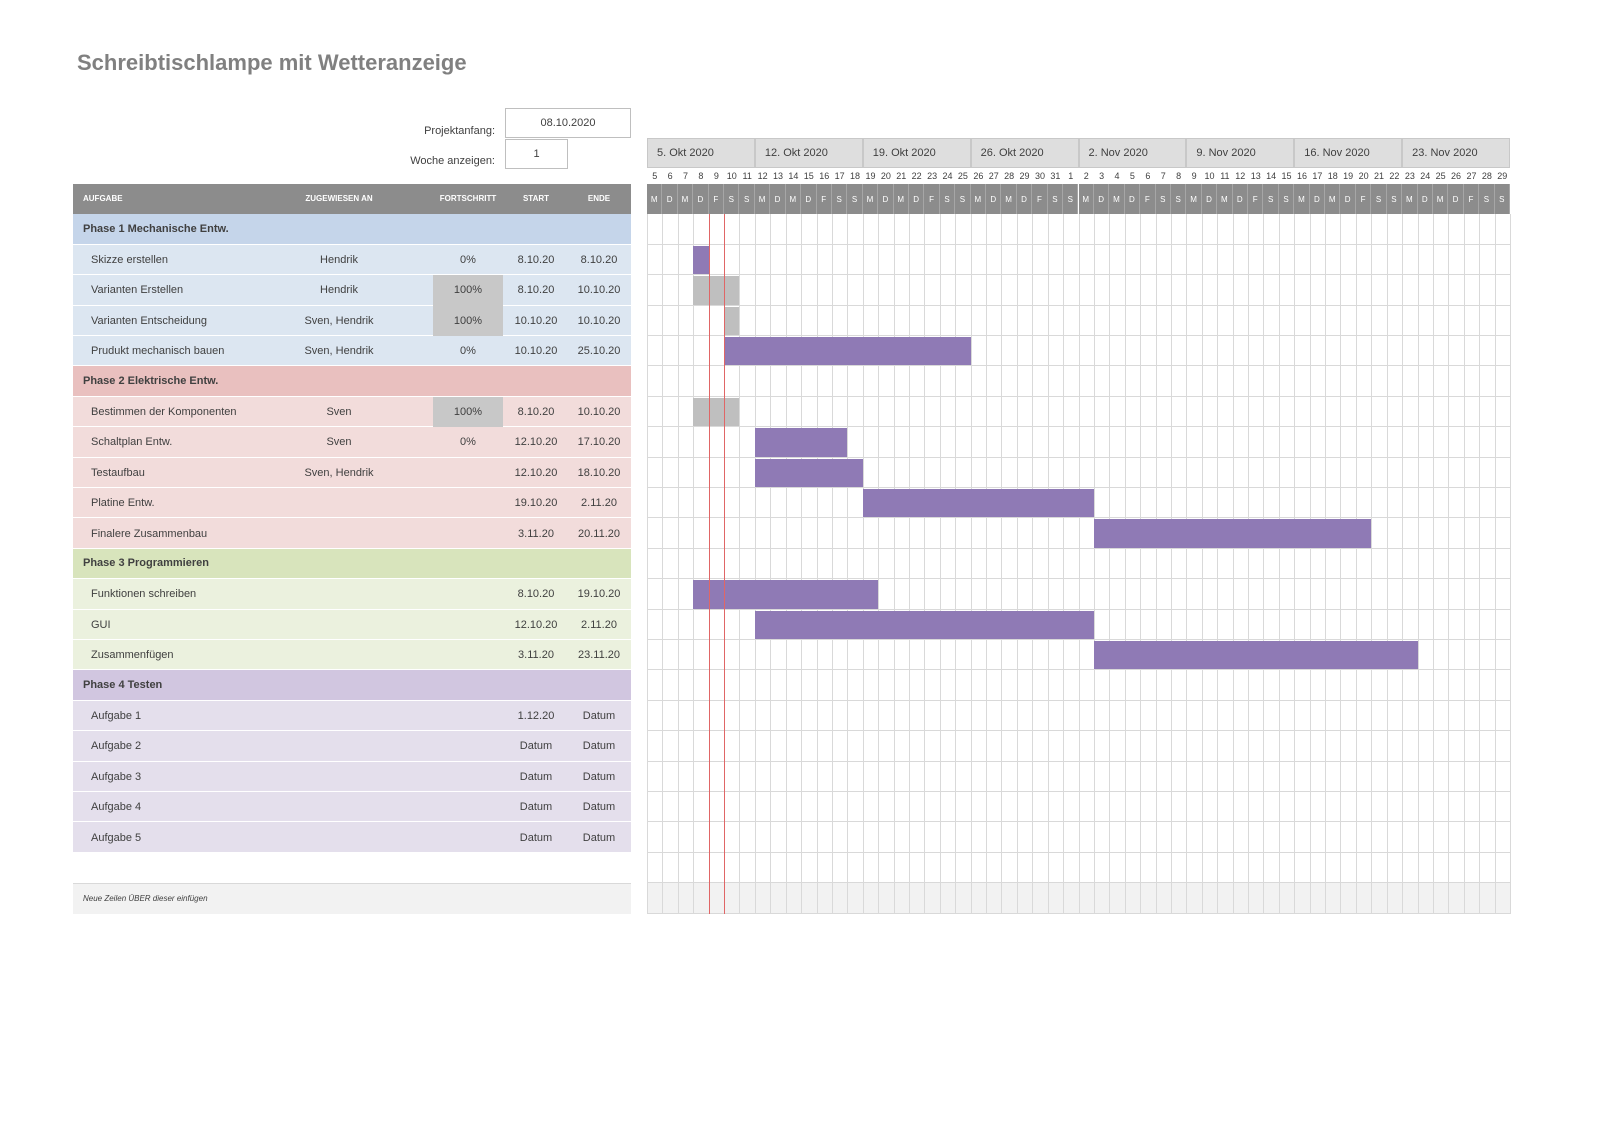 The image size is (1600, 1131). What do you see at coordinates (962, 176) in the screenshot?
I see `day-number: 25` at bounding box center [962, 176].